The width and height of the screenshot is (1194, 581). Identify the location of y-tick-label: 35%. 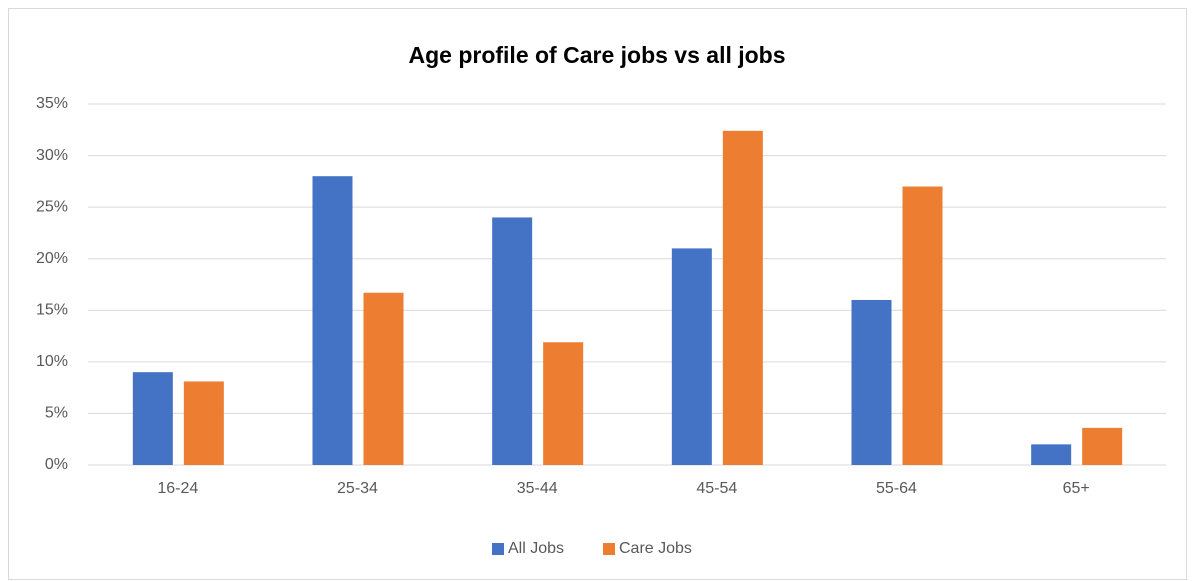
(52, 103).